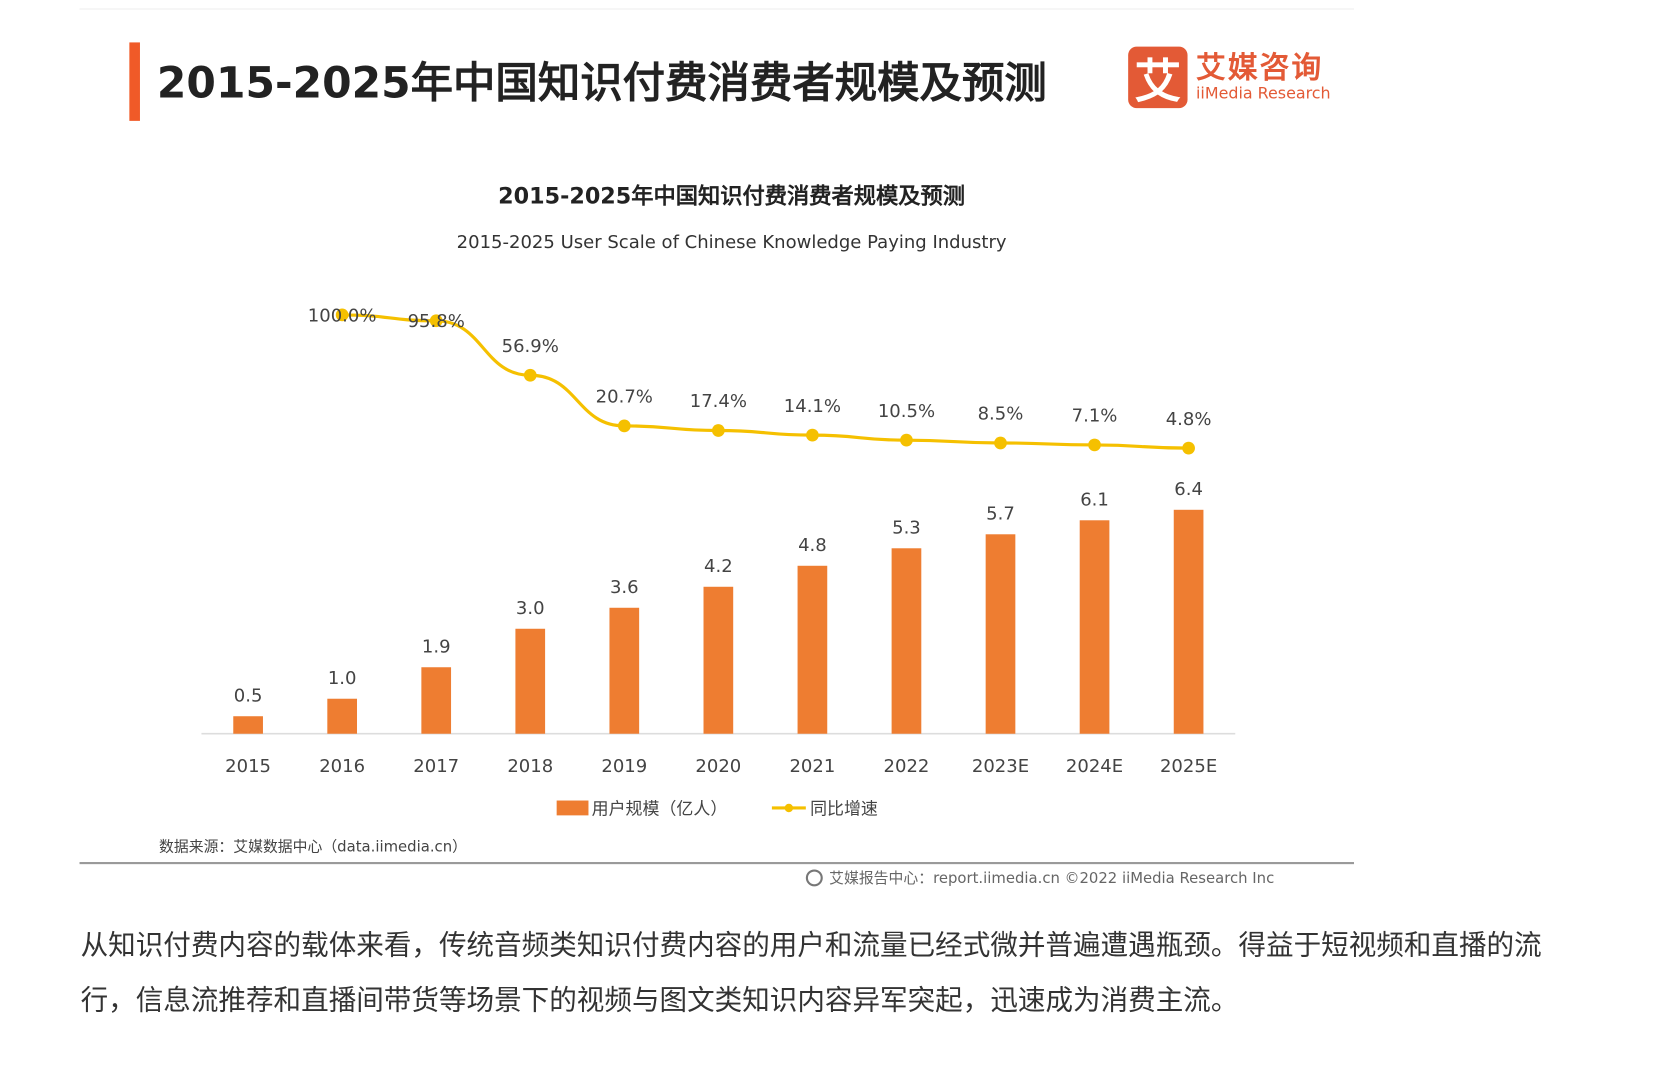 The width and height of the screenshot is (1654, 1080). What do you see at coordinates (1189, 419) in the screenshot?
I see `growth-label: 4.8%` at bounding box center [1189, 419].